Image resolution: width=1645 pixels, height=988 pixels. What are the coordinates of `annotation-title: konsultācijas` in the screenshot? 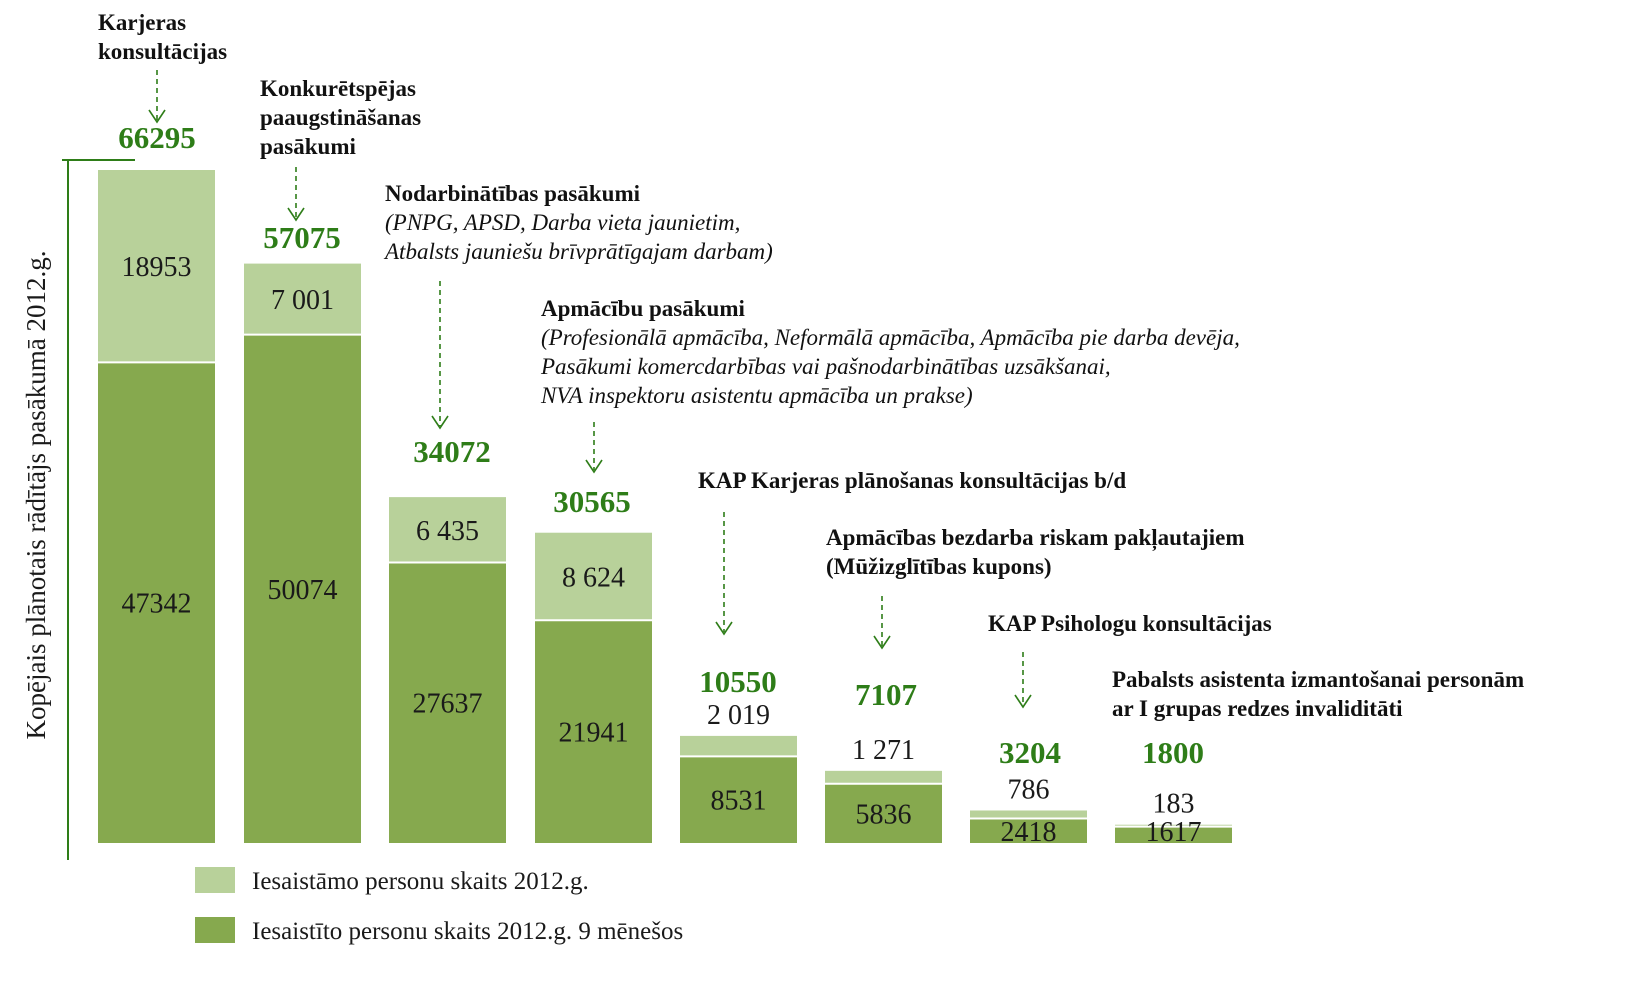 It's located at (162, 51).